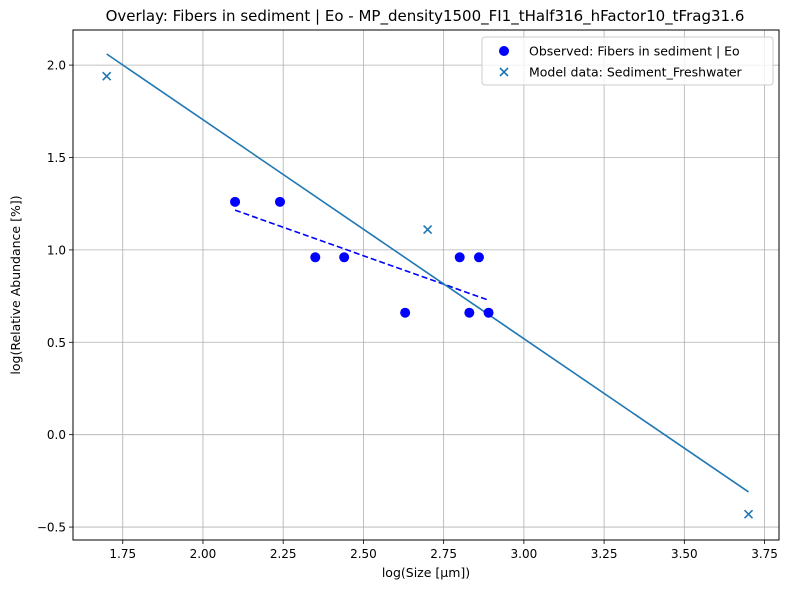 Image resolution: width=789 pixels, height=590 pixels. I want to click on legend-observed-label: Observed: Fibers in sediment | Eo, so click(634, 51).